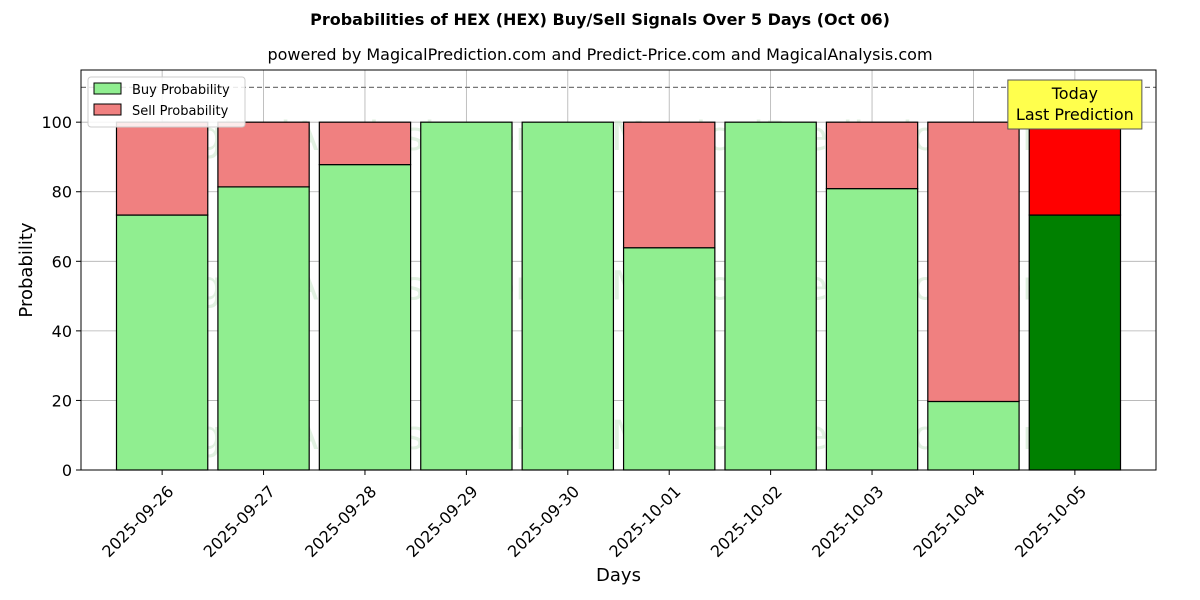 This screenshot has width=1200, height=600. I want to click on x-tick-label: 2025-09-26, so click(137, 521).